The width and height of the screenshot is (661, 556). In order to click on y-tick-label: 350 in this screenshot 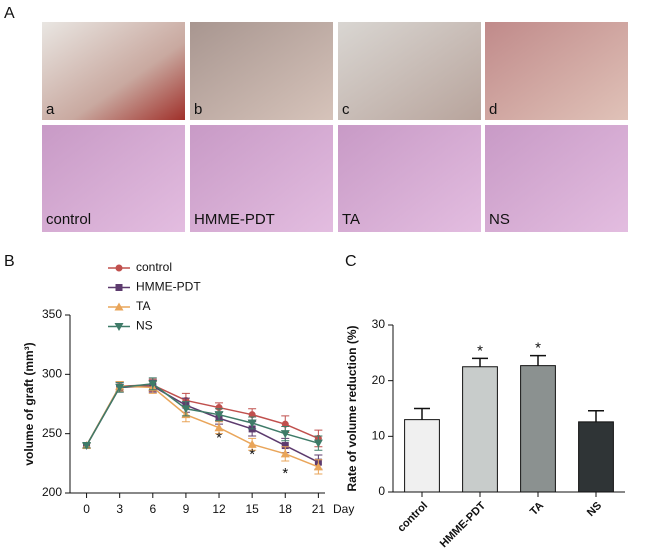, I will do `click(52, 314)`.